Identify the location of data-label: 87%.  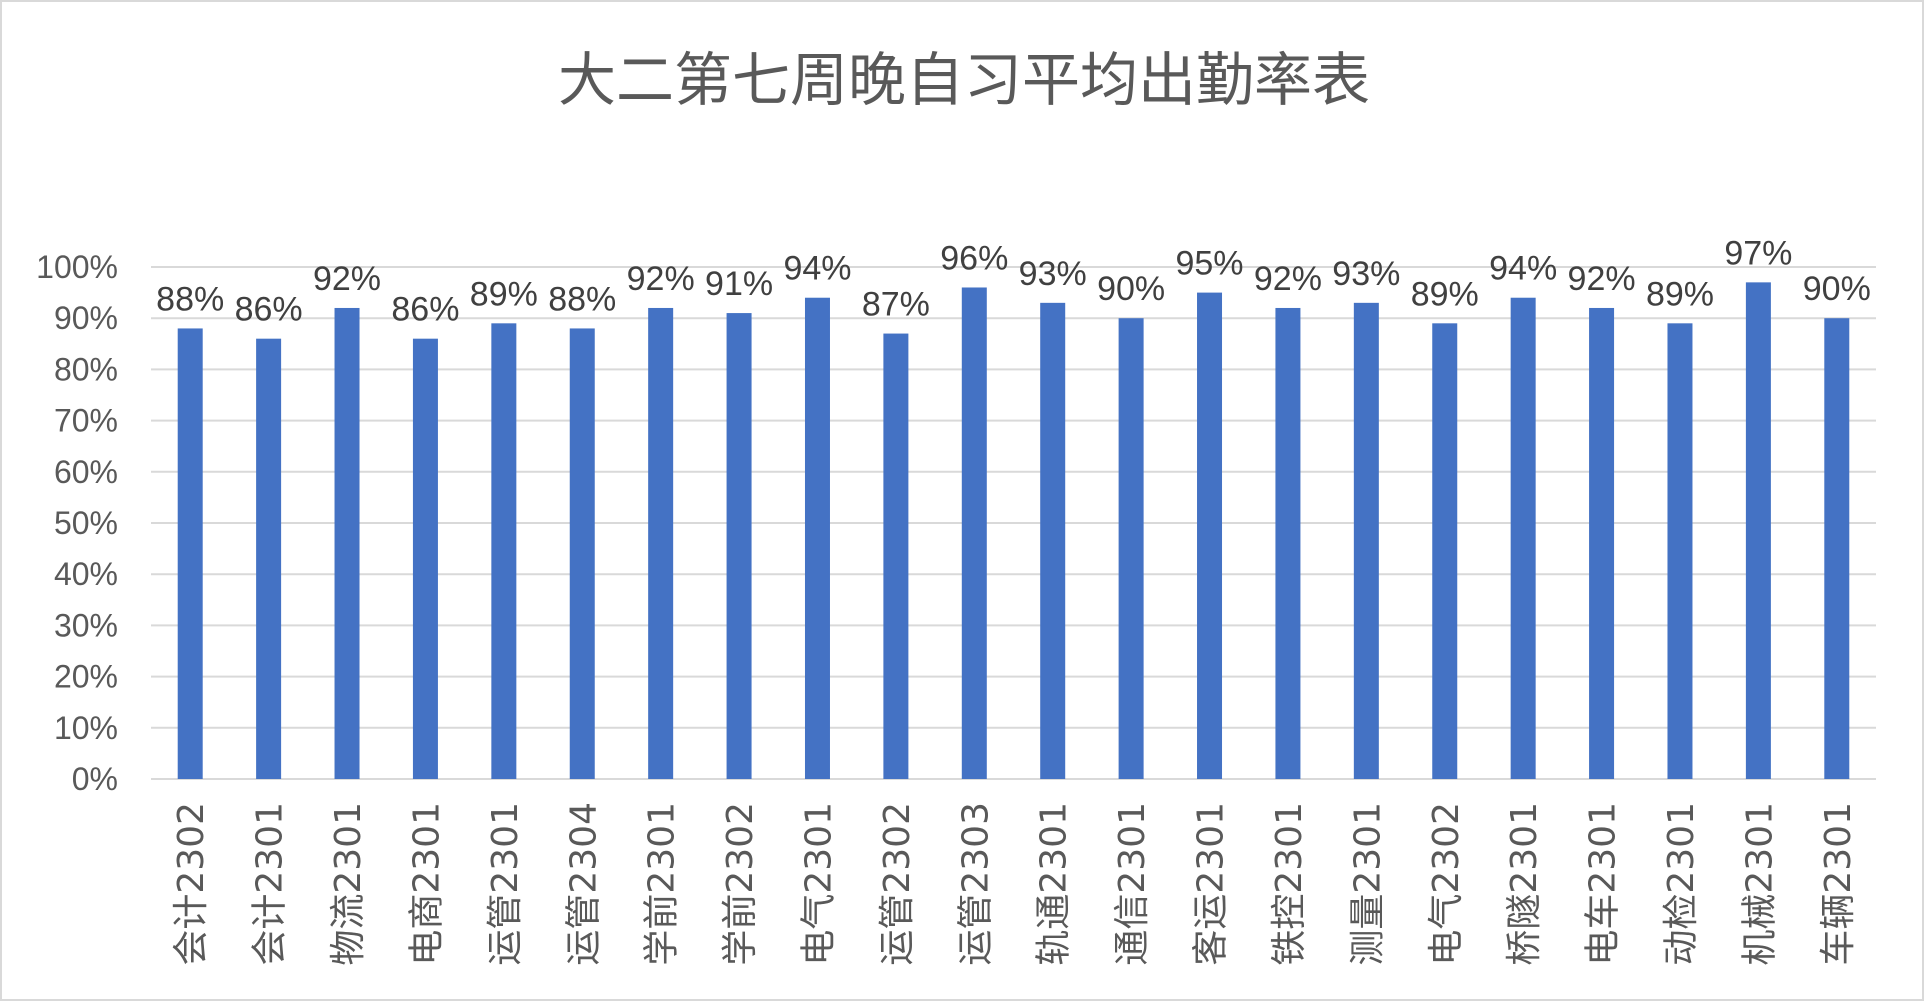
(896, 305).